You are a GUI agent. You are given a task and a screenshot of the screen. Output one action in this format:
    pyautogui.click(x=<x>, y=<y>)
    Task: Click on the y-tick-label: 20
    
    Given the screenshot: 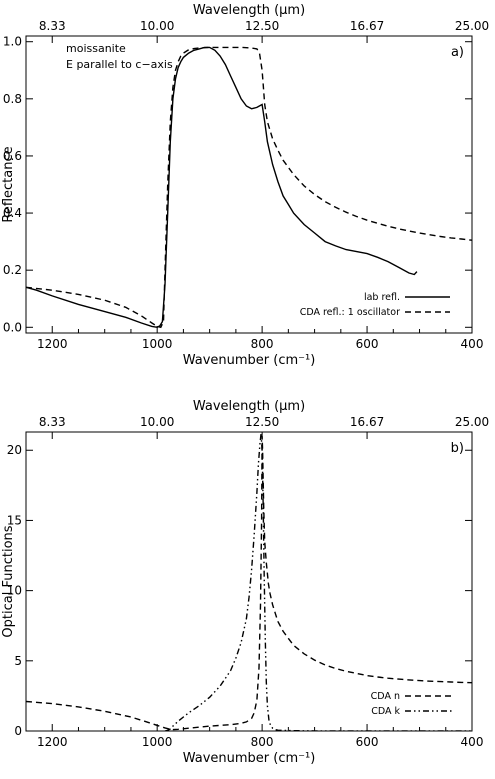 What is the action you would take?
    pyautogui.click(x=14, y=450)
    